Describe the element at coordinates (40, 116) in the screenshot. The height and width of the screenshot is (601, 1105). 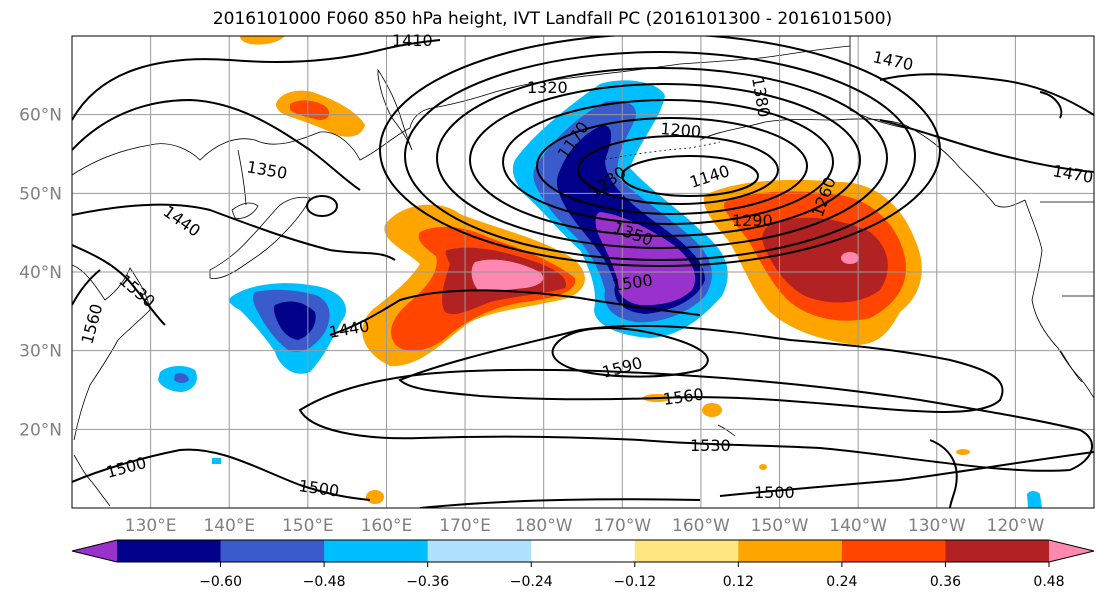
I see `lat-tick-label-0: 60°N` at that location.